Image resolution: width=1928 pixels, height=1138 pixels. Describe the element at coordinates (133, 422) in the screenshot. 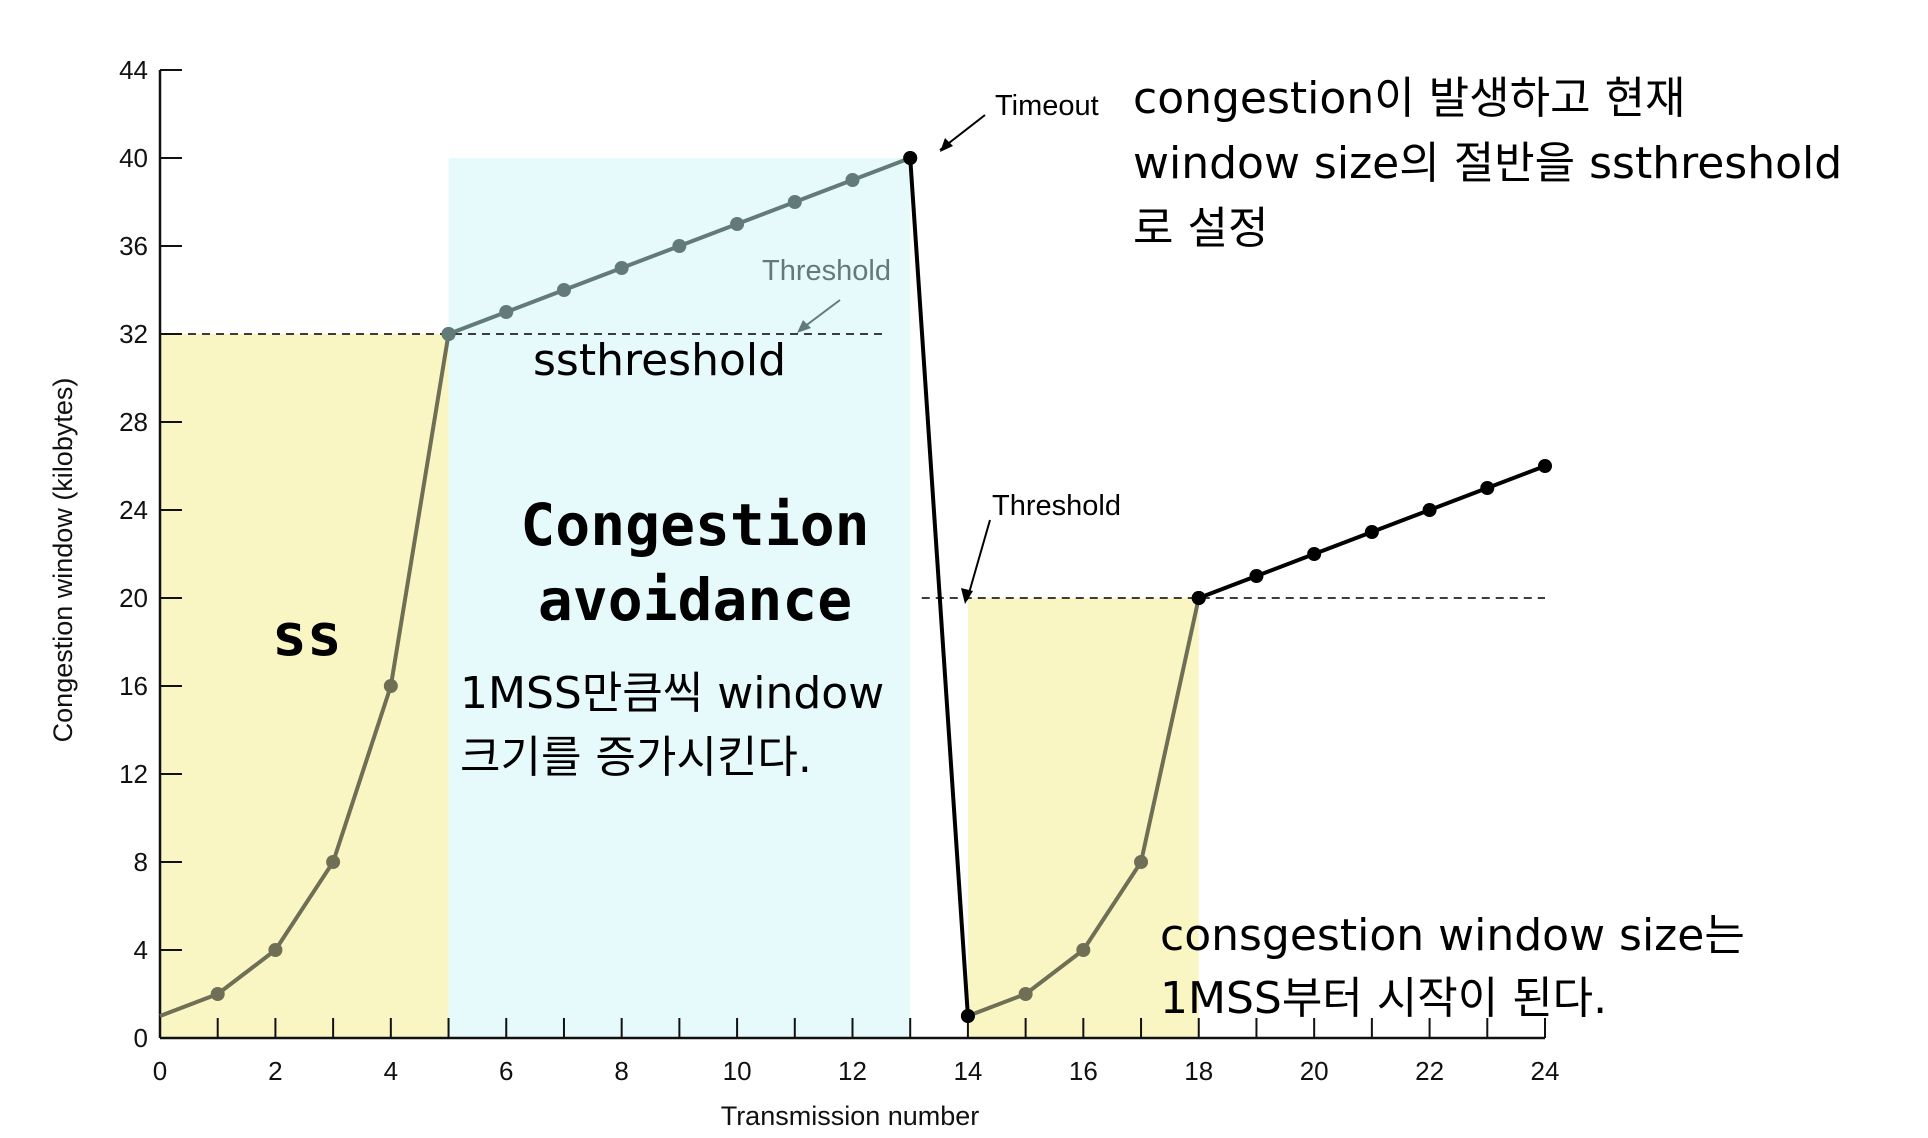

I see `y-tick-label: 28` at that location.